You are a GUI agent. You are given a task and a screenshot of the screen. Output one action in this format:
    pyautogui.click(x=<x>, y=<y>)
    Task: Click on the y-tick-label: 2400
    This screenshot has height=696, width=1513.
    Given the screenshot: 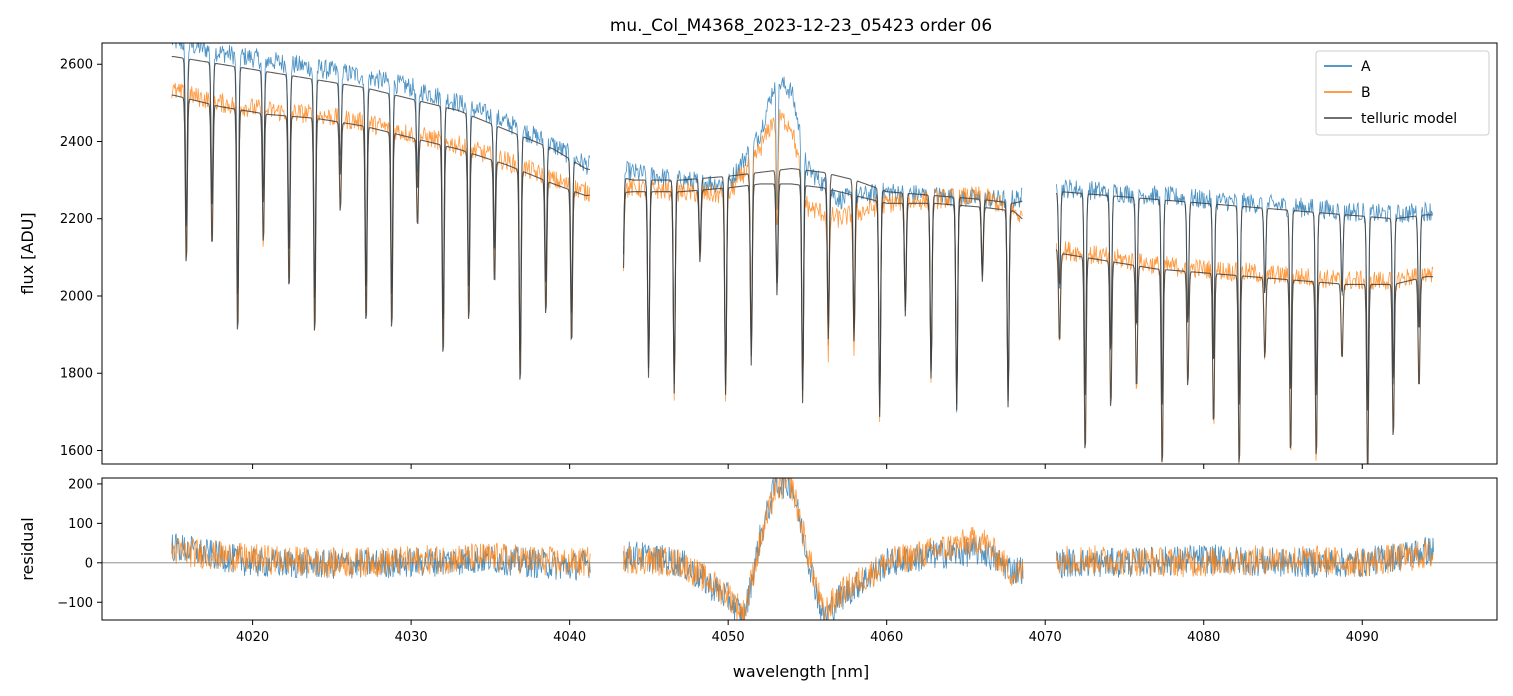 What is the action you would take?
    pyautogui.click(x=76, y=142)
    